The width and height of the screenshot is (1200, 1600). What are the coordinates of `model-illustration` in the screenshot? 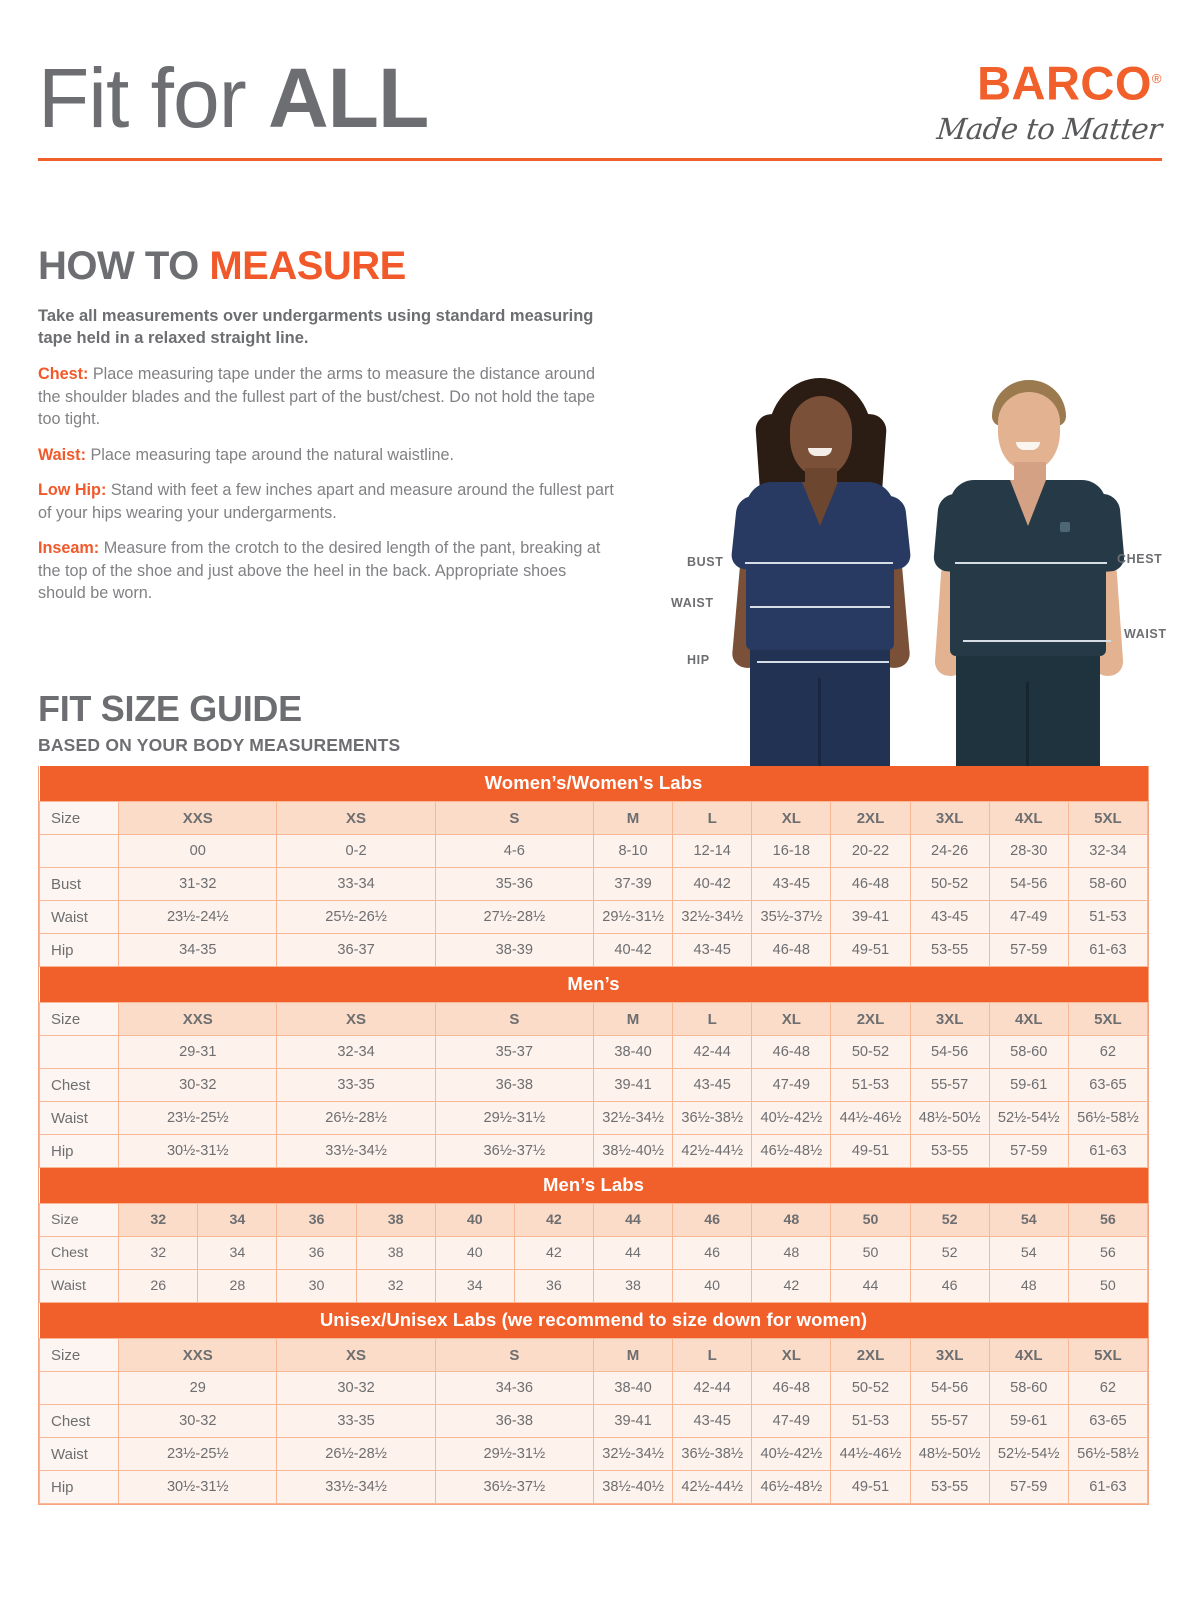 It's located at (920, 570).